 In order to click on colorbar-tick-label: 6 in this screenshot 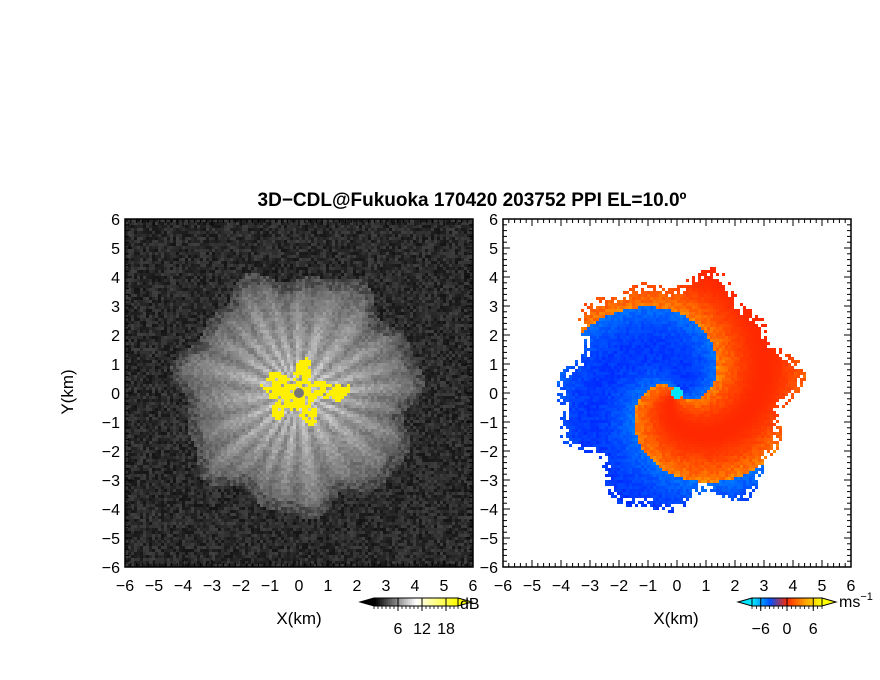, I will do `click(398, 629)`.